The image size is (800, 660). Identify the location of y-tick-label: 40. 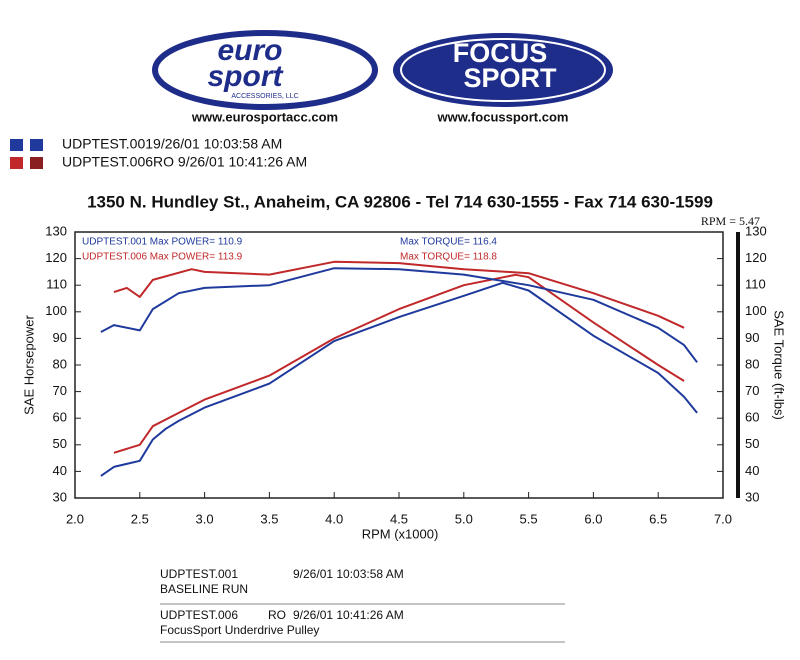
(60, 470).